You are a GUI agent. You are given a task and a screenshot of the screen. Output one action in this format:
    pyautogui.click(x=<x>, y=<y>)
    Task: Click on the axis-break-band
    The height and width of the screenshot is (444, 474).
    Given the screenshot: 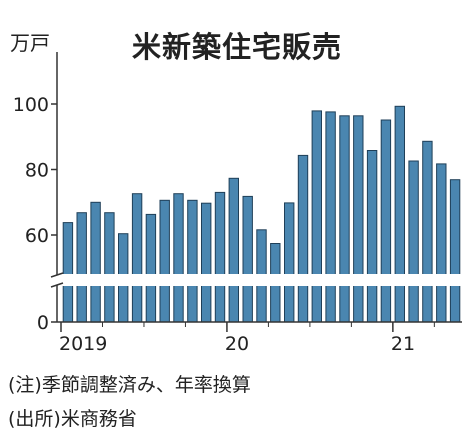 What is the action you would take?
    pyautogui.click(x=255, y=280)
    